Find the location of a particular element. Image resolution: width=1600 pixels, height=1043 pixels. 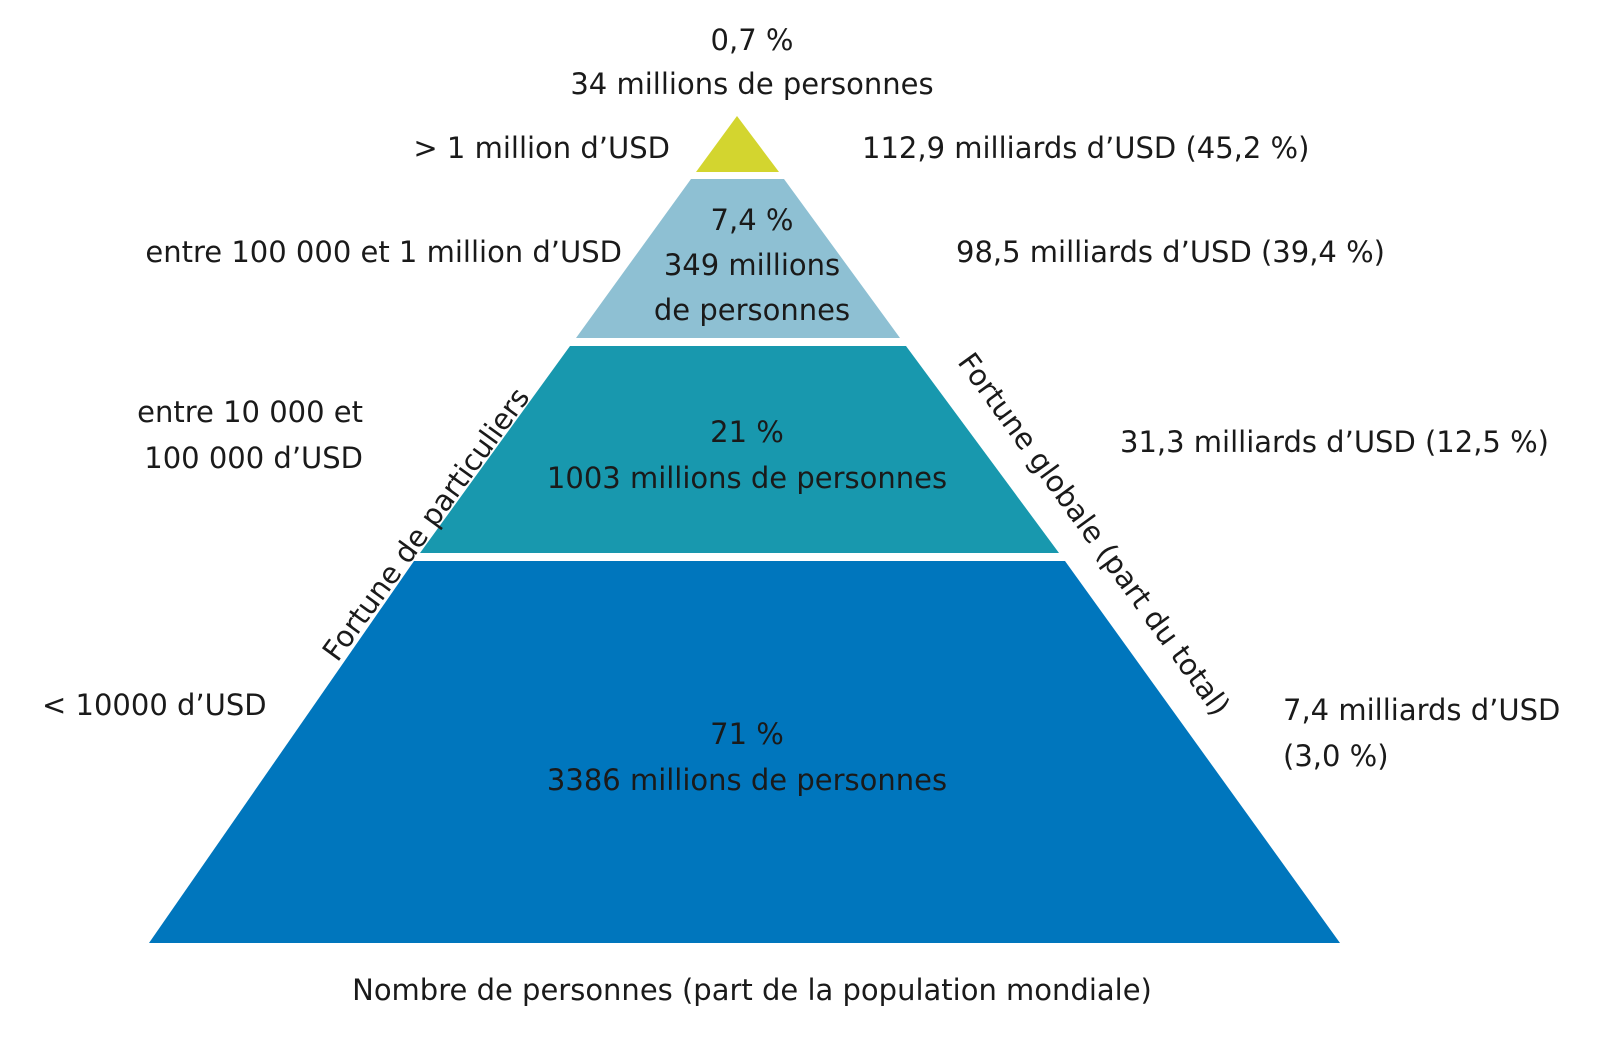

tier-upper-wealth-range: entre 100 000 et 1 million d’USD is located at coordinates (383, 252).